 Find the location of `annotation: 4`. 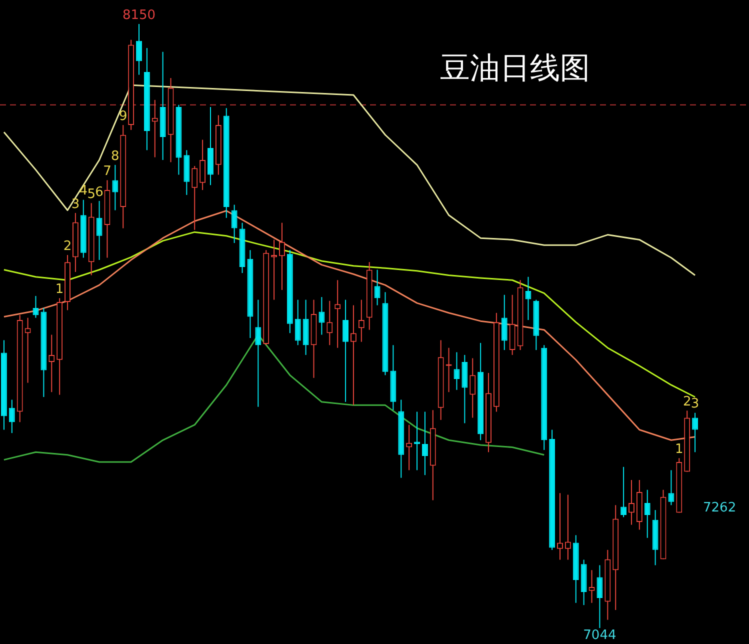

annotation: 4 is located at coordinates (83, 191).